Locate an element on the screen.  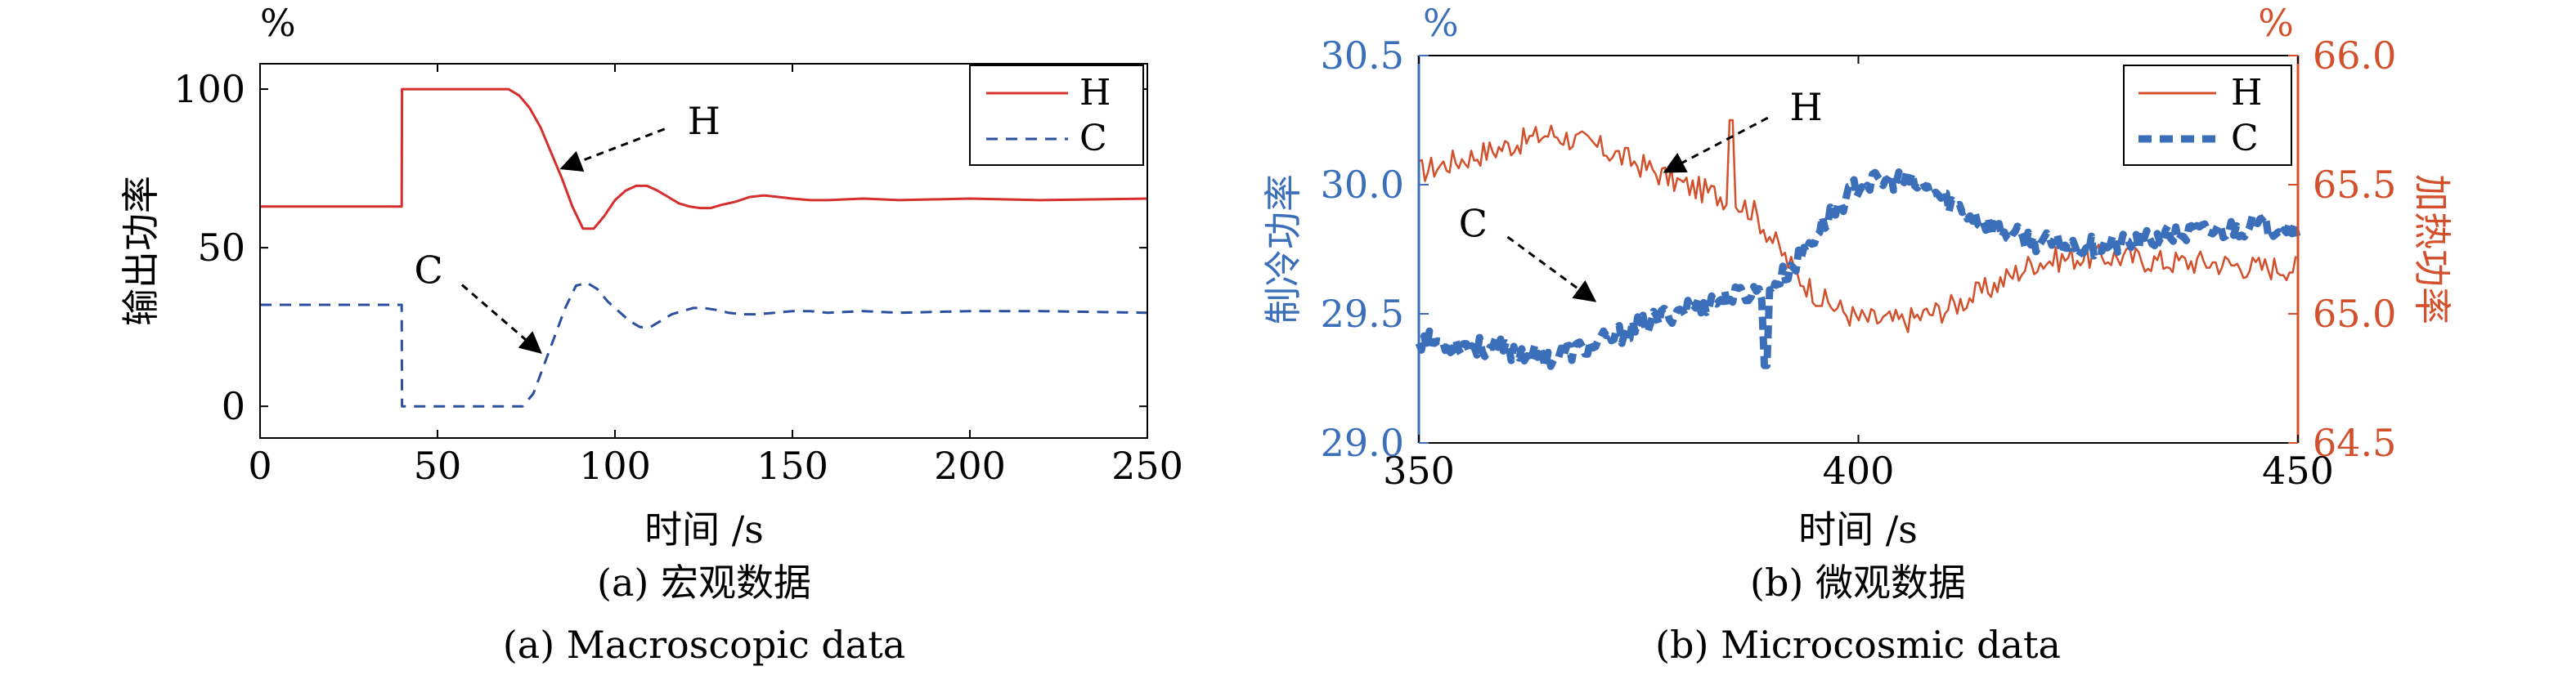
annotation-arrow-c-a is located at coordinates (501, 319).